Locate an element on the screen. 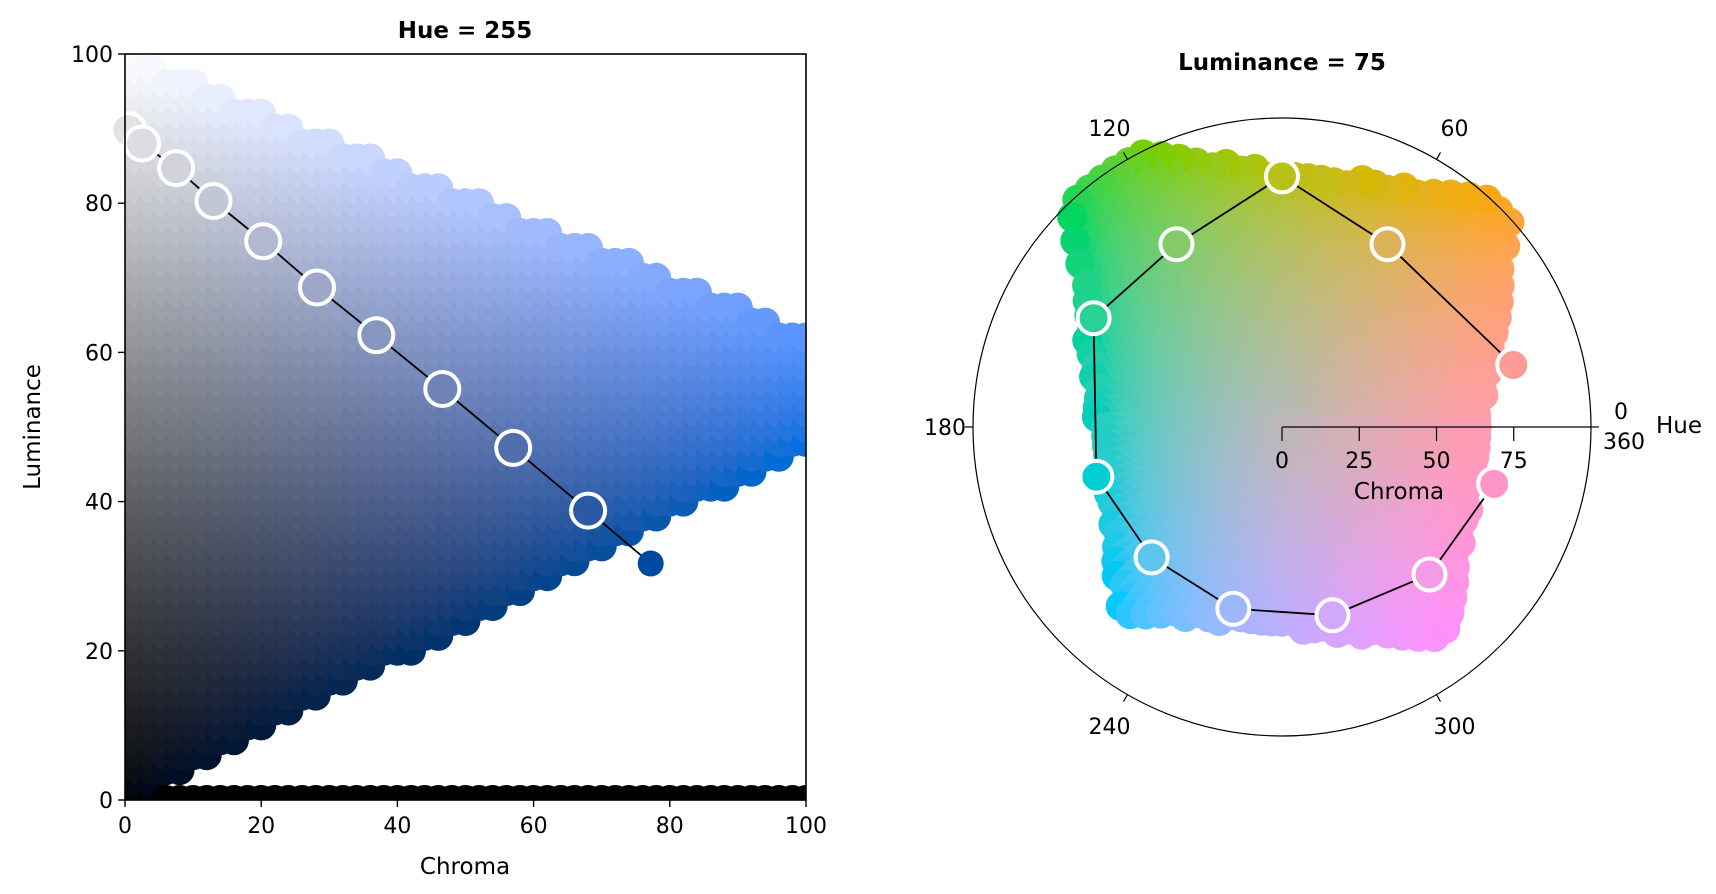  hue-y-axis-label: Luminance is located at coordinates (33, 427).